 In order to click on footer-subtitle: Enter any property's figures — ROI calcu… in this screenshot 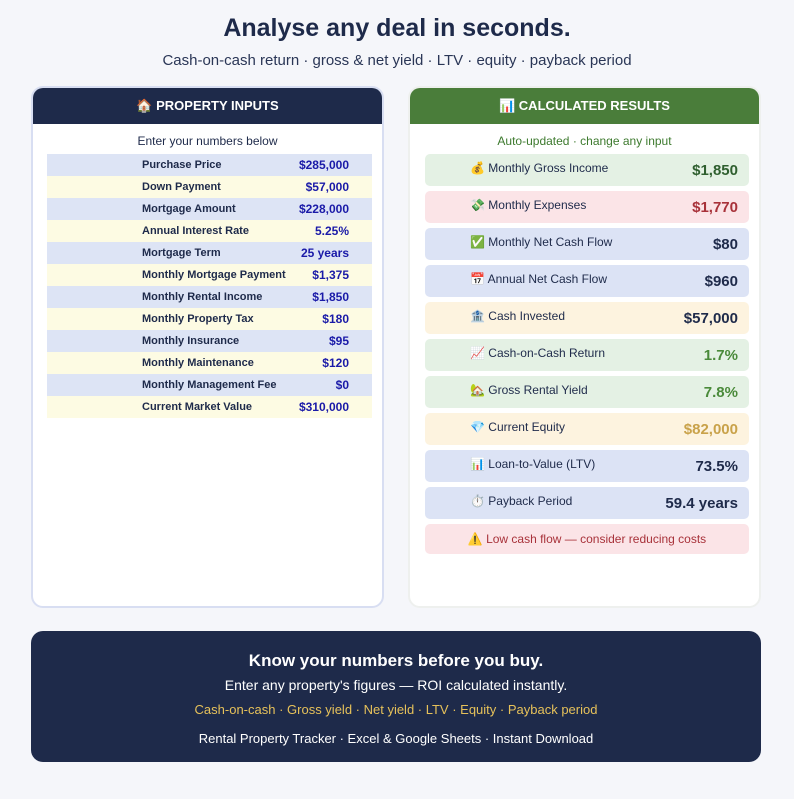, I will do `click(396, 685)`.